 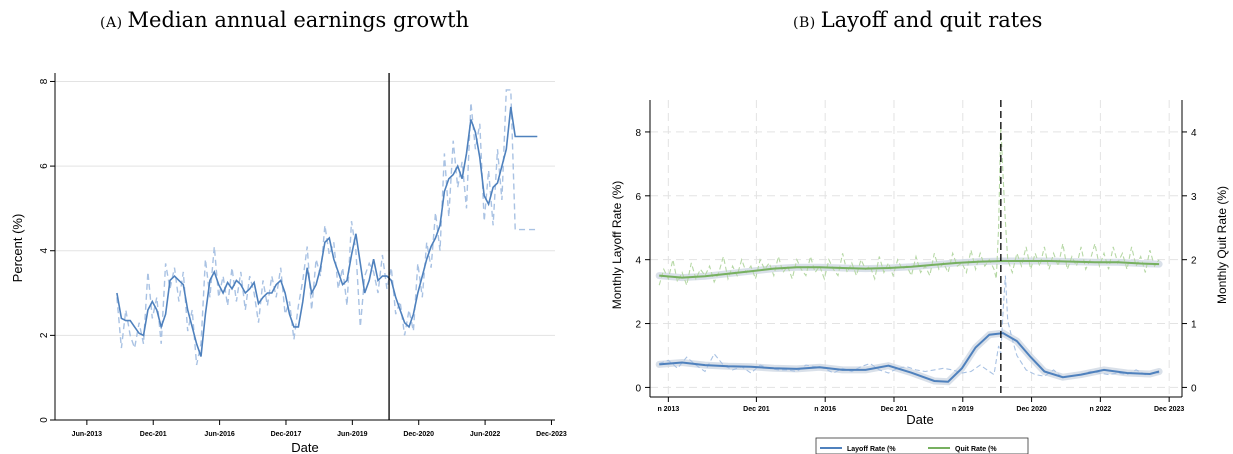 What do you see at coordinates (1194, 325) in the screenshot?
I see `b-y2-tick-label: 1` at bounding box center [1194, 325].